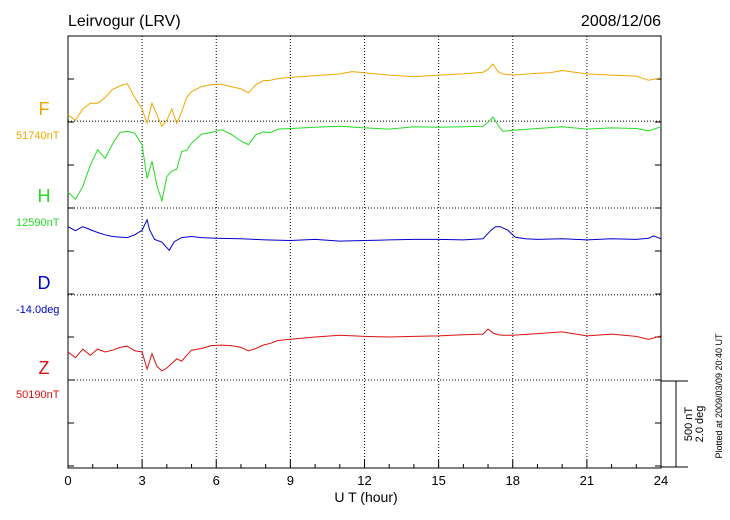  What do you see at coordinates (124, 21) in the screenshot?
I see `chart-title: Leirvogur (LRV)` at bounding box center [124, 21].